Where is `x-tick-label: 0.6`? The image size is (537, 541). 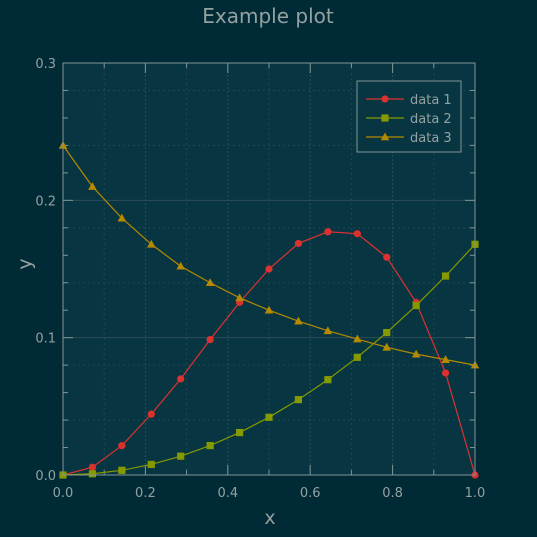
x-tick-label: 0.6 is located at coordinates (310, 493).